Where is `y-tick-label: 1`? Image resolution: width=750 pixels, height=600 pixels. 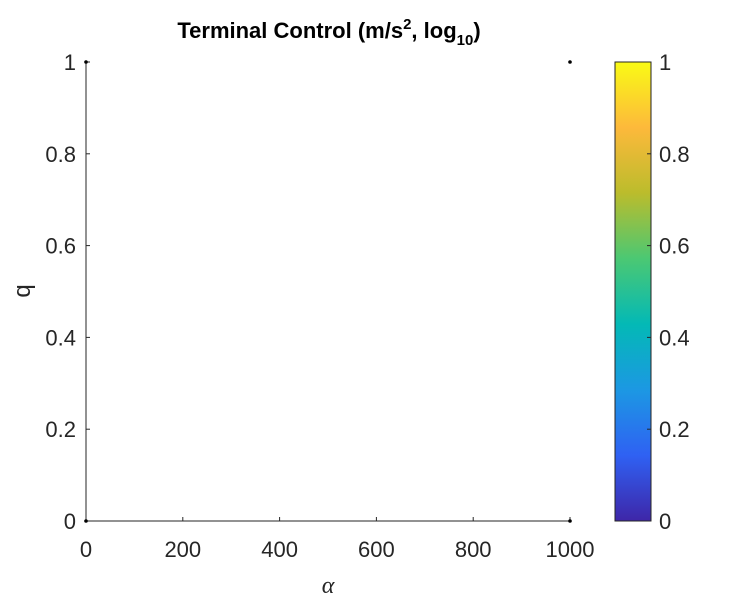 y-tick-label: 1 is located at coordinates (70, 62).